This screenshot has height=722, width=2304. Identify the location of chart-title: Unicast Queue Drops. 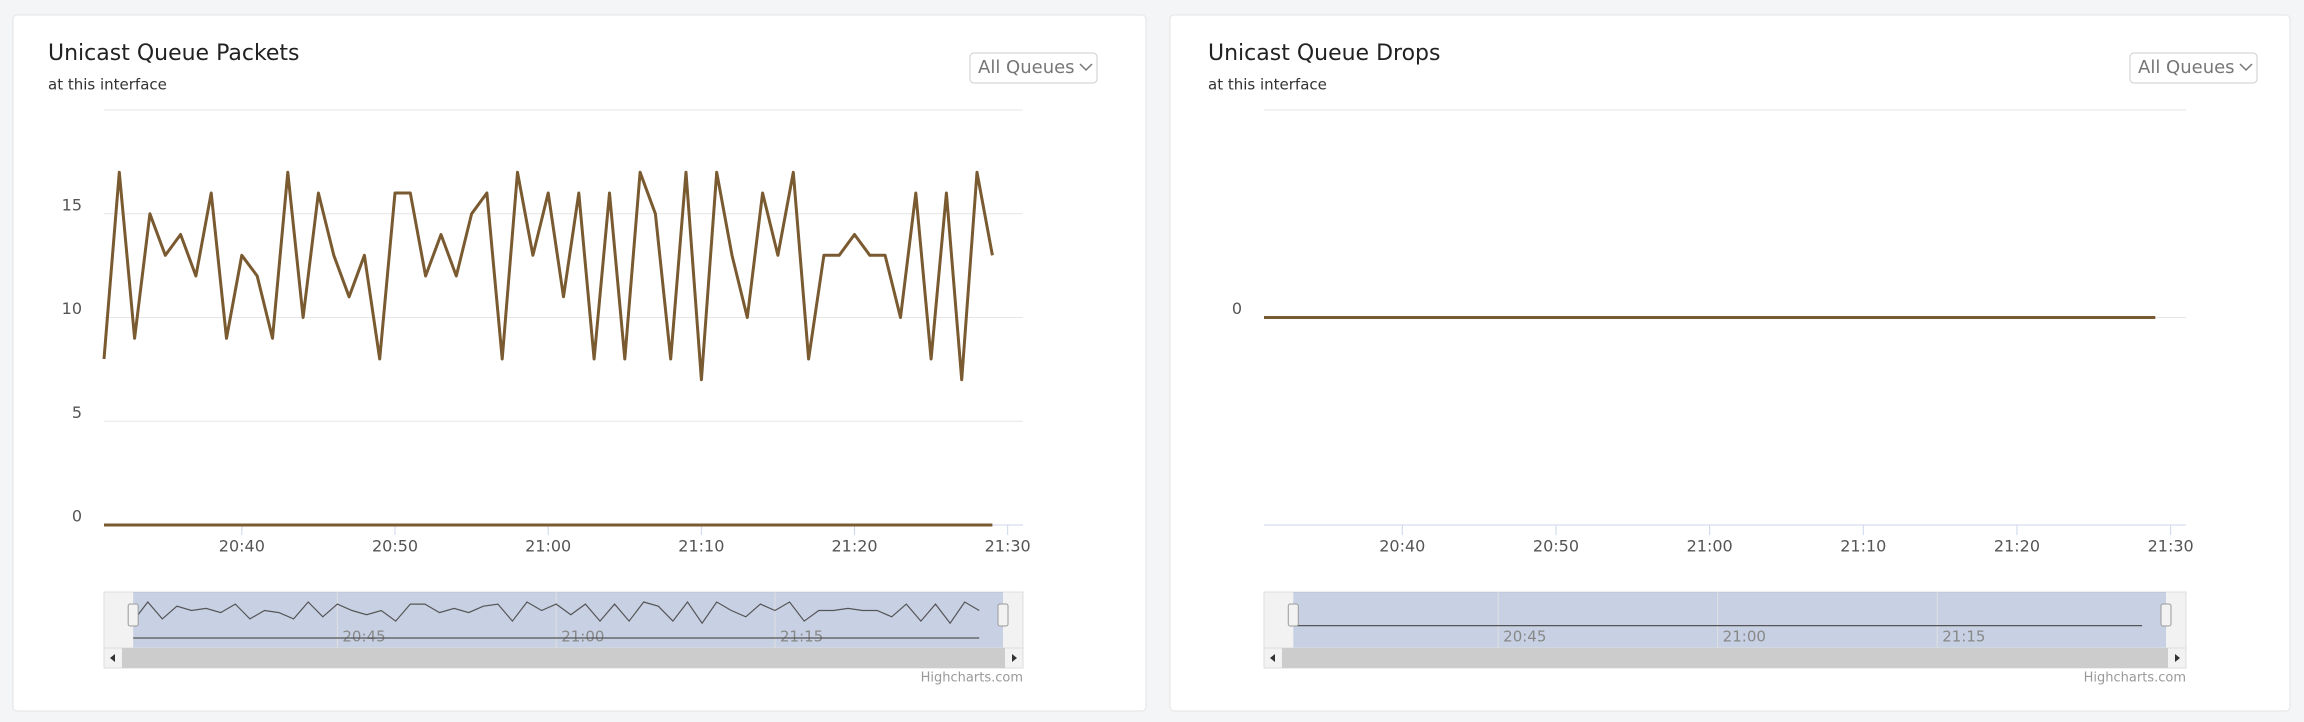
(1324, 53).